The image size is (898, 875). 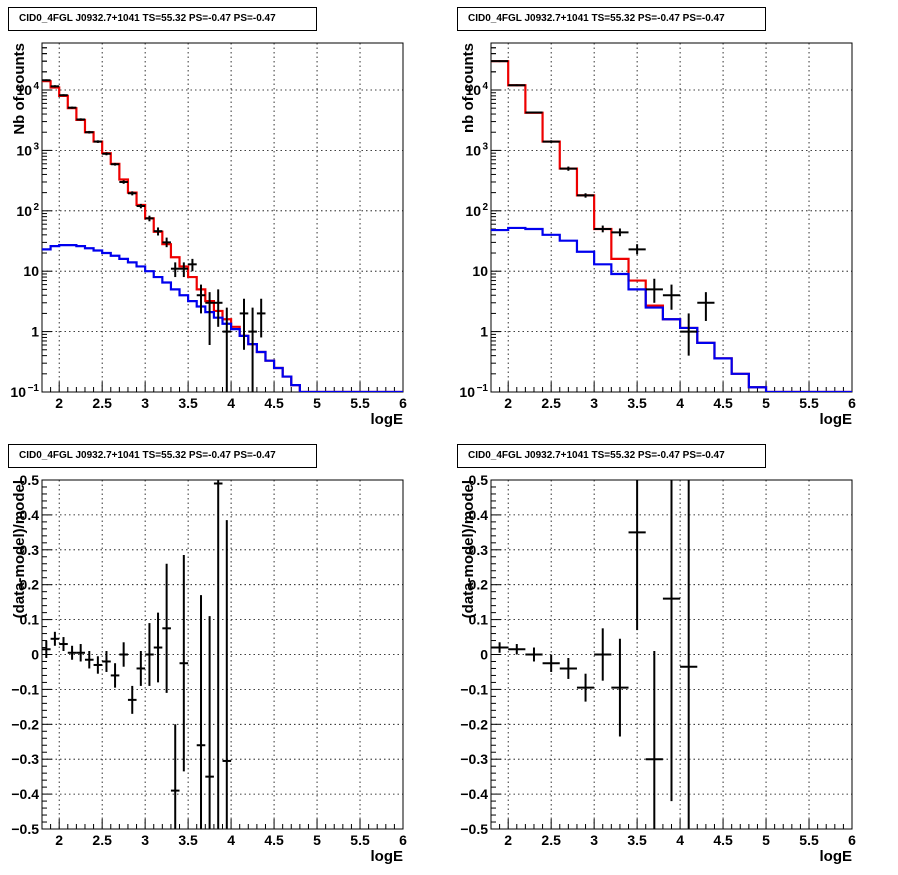 I want to click on y-axis-label: (data-model)/model, so click(x=19, y=549).